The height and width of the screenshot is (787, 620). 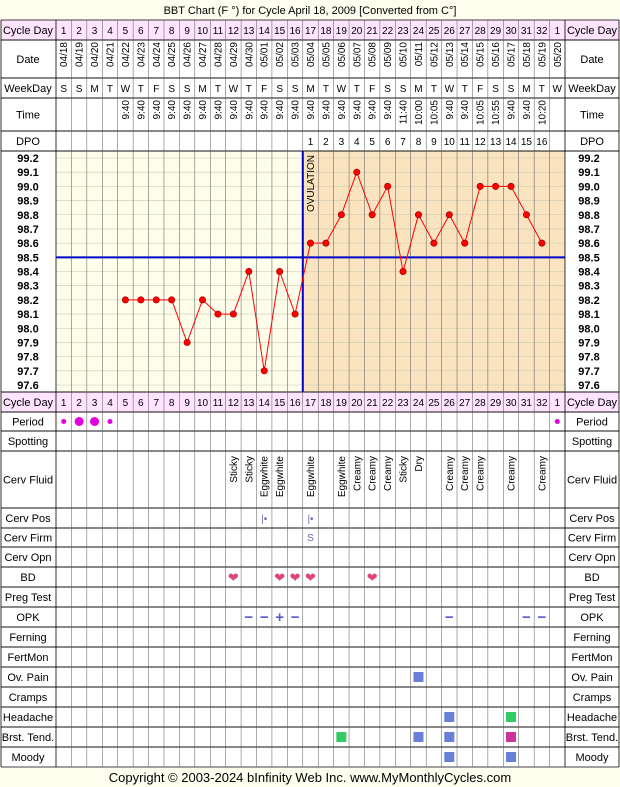 What do you see at coordinates (264, 519) in the screenshot?
I see `cerv-pos-marker: |•` at bounding box center [264, 519].